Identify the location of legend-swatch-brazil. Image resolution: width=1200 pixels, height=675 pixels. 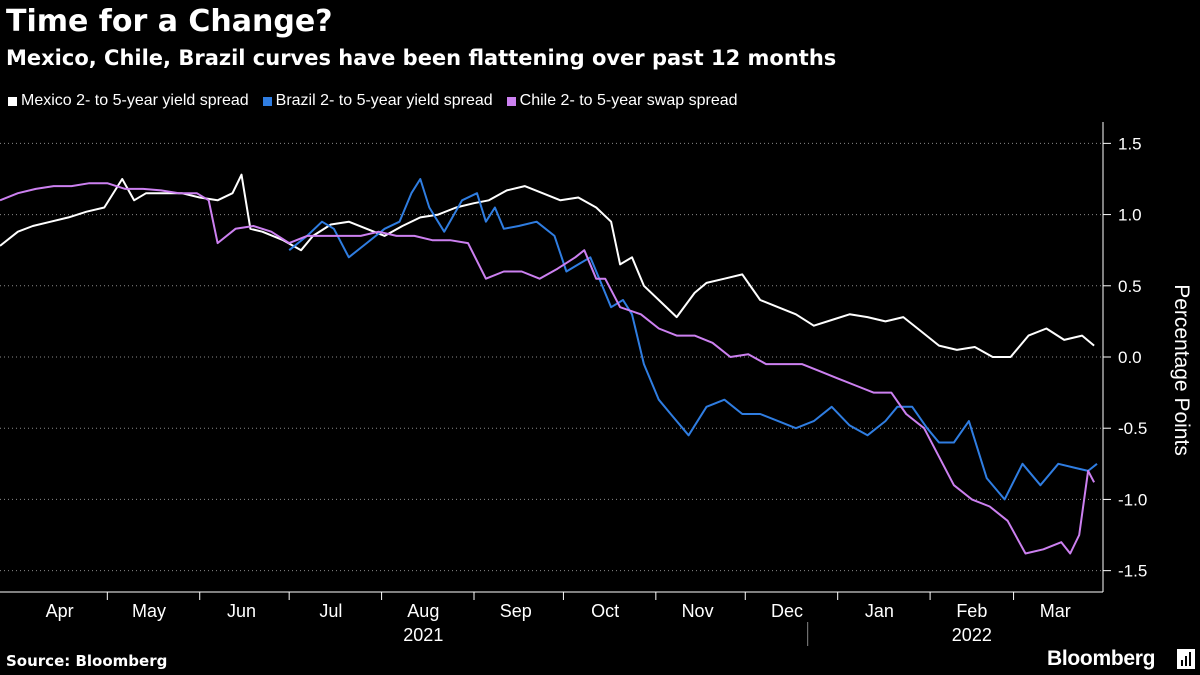
(267, 101).